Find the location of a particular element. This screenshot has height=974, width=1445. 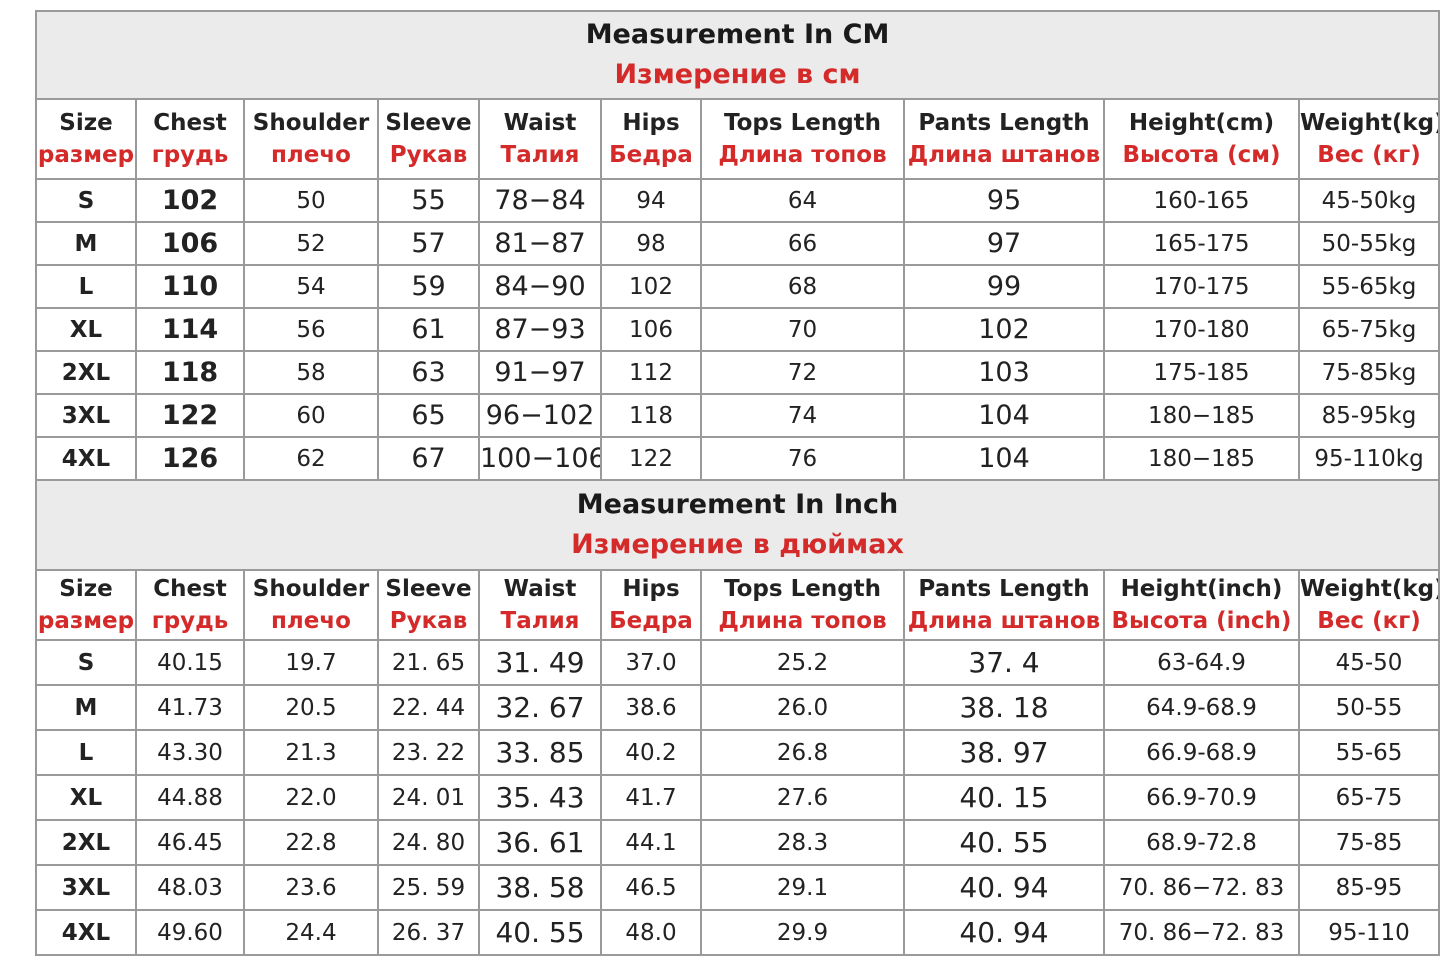

title-row: Measurement In CM Измерение в см is located at coordinates (737, 55).